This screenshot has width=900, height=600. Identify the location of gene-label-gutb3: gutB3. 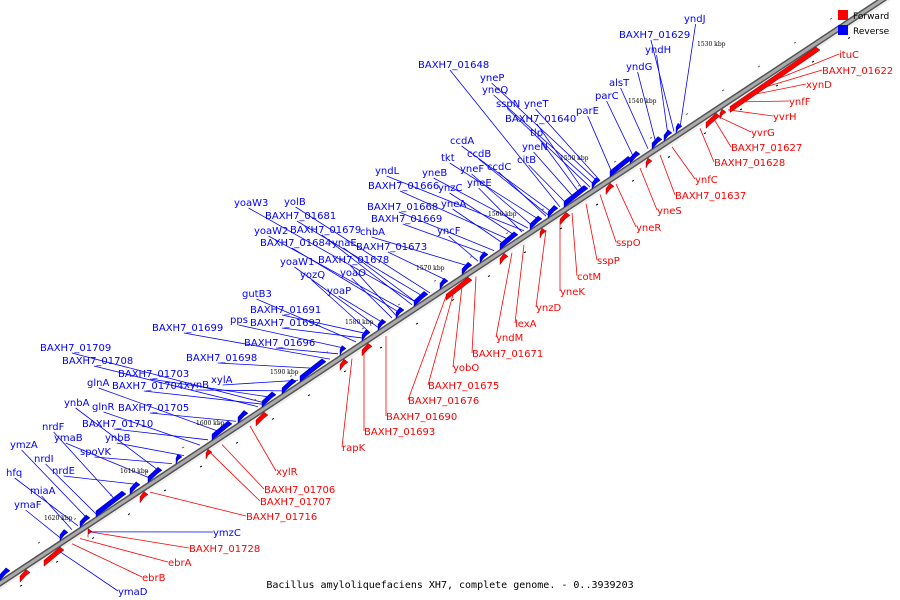
(257, 294).